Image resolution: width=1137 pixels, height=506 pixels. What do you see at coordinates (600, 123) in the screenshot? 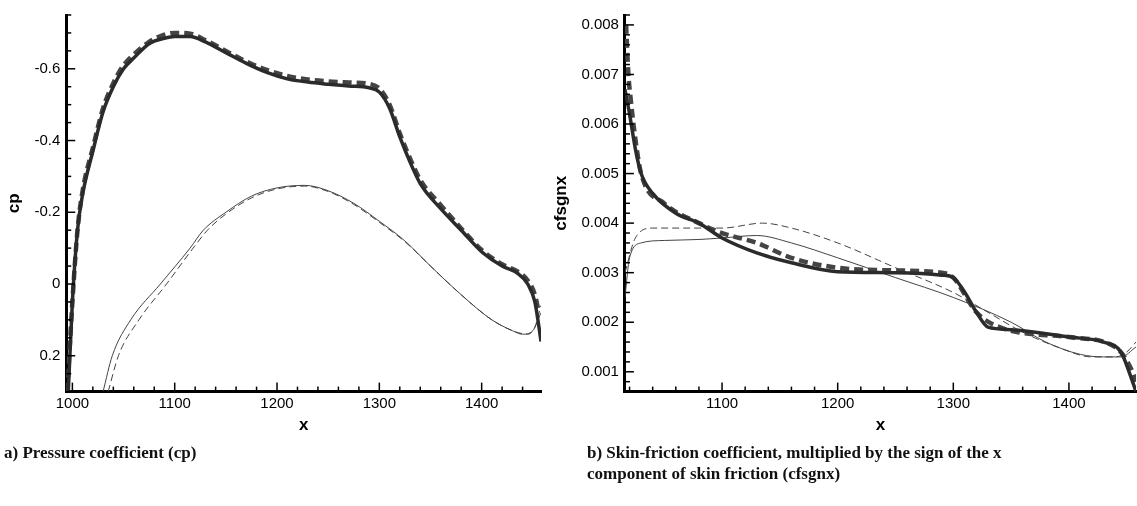
I see `y-tick-label: 0.006` at bounding box center [600, 123].